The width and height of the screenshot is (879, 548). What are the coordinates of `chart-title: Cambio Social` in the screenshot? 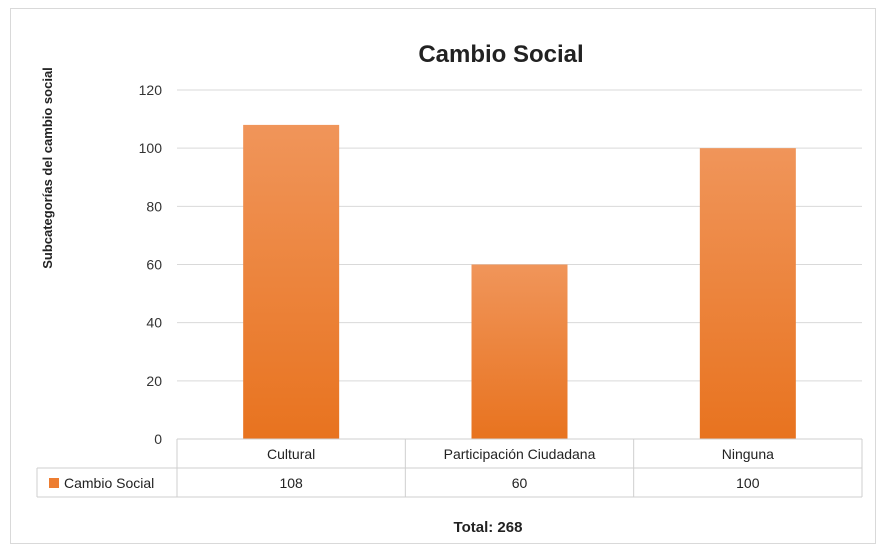 It's located at (500, 54).